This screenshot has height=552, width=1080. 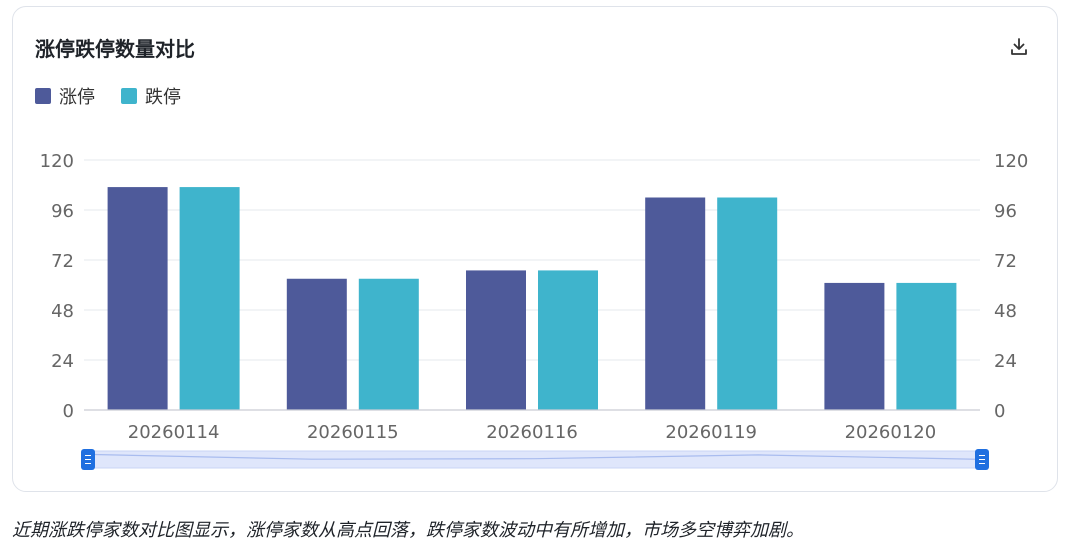 What do you see at coordinates (43, 96) in the screenshot?
I see `legend-swatch-limit-up` at bounding box center [43, 96].